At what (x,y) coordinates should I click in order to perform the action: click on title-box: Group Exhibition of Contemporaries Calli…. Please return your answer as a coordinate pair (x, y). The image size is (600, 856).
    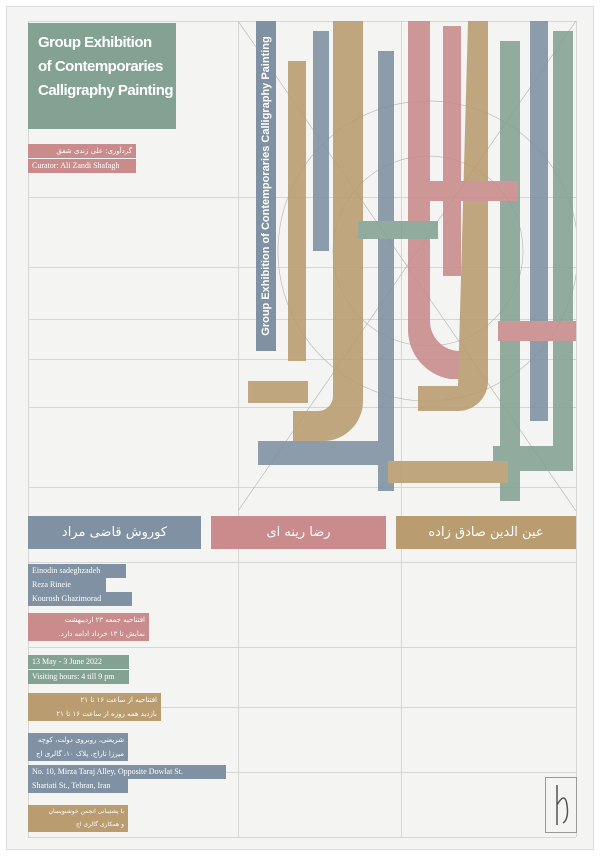
    Looking at the image, I should click on (102, 76).